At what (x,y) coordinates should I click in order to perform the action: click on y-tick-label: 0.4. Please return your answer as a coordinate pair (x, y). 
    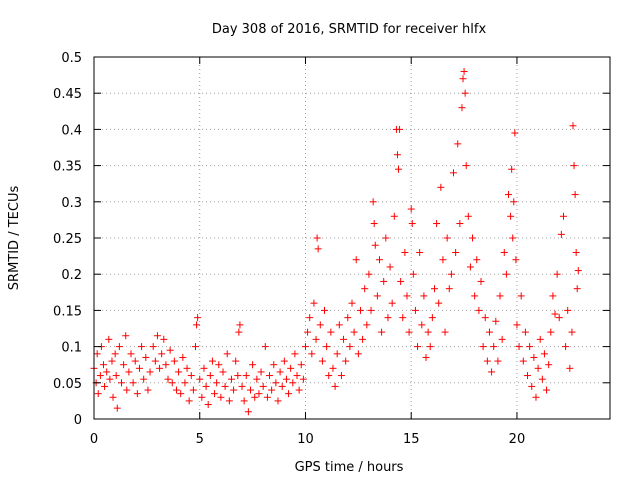
    Looking at the image, I should click on (71, 130).